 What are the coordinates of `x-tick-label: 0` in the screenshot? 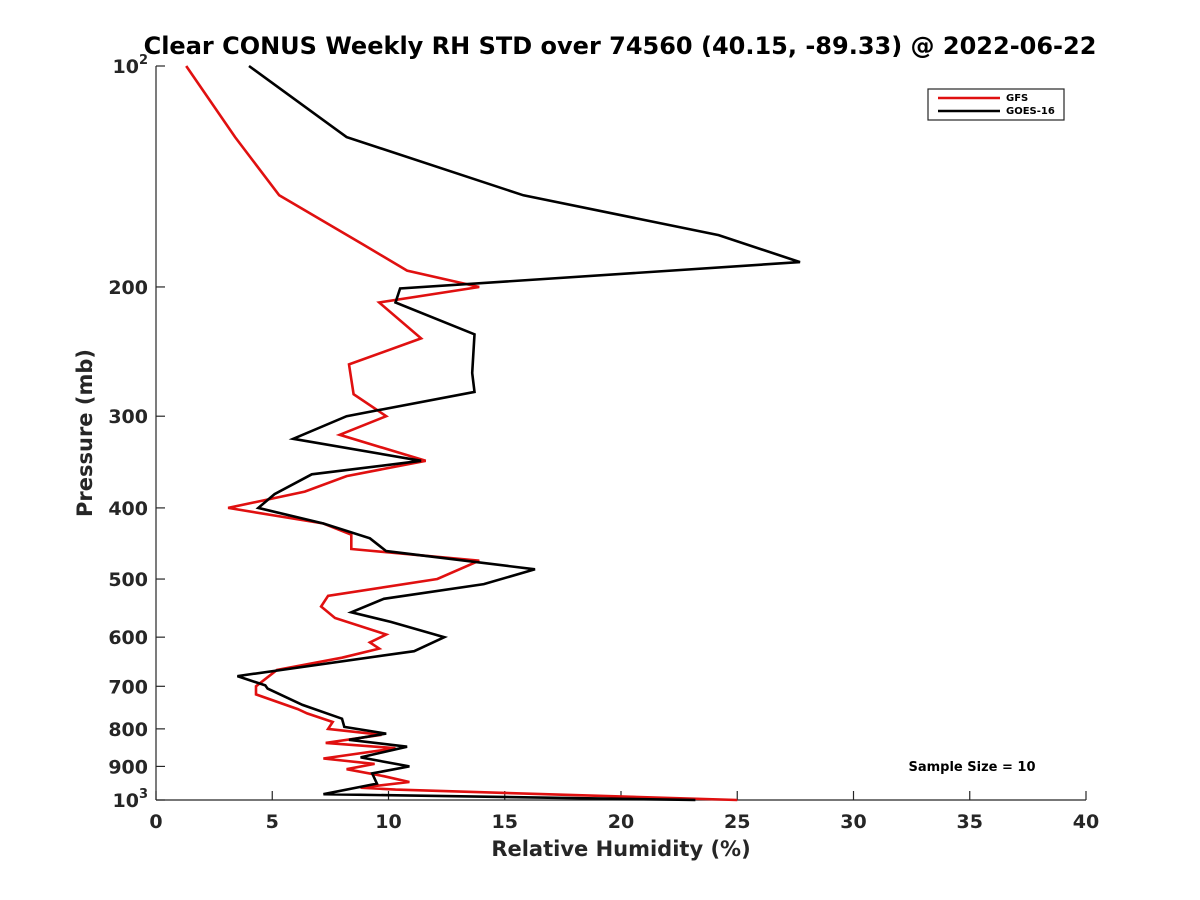 It's located at (155, 822).